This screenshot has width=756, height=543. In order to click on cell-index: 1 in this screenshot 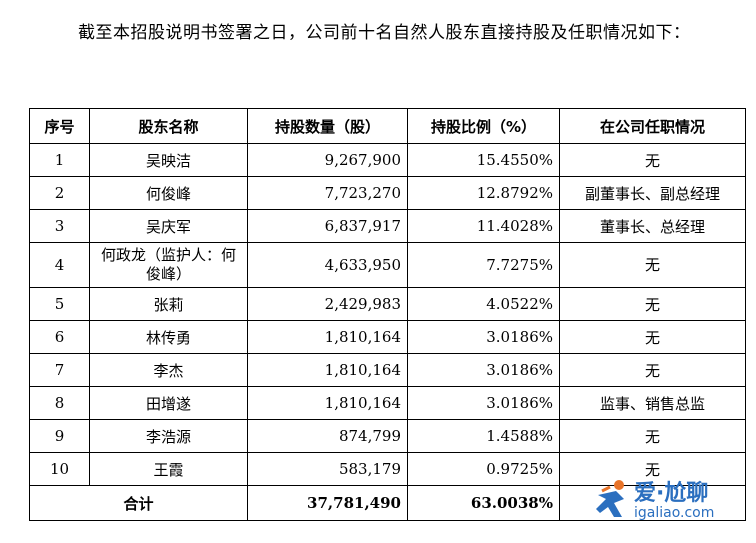, I will do `click(59, 160)`.